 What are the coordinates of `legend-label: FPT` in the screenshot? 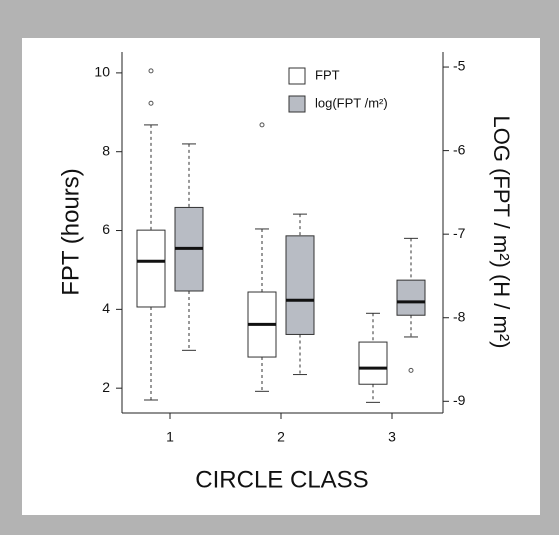 It's located at (327, 74).